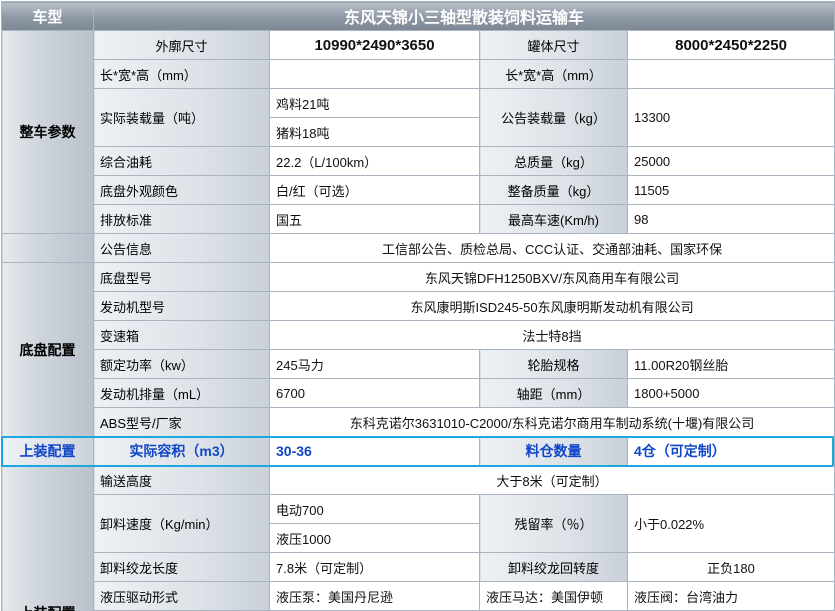 This screenshot has height=611, width=835. I want to click on abs-value: 东科克诺尔3631010-C2000/东科克诺尔商用车制动系统(十堰)有限公司, so click(551, 422).